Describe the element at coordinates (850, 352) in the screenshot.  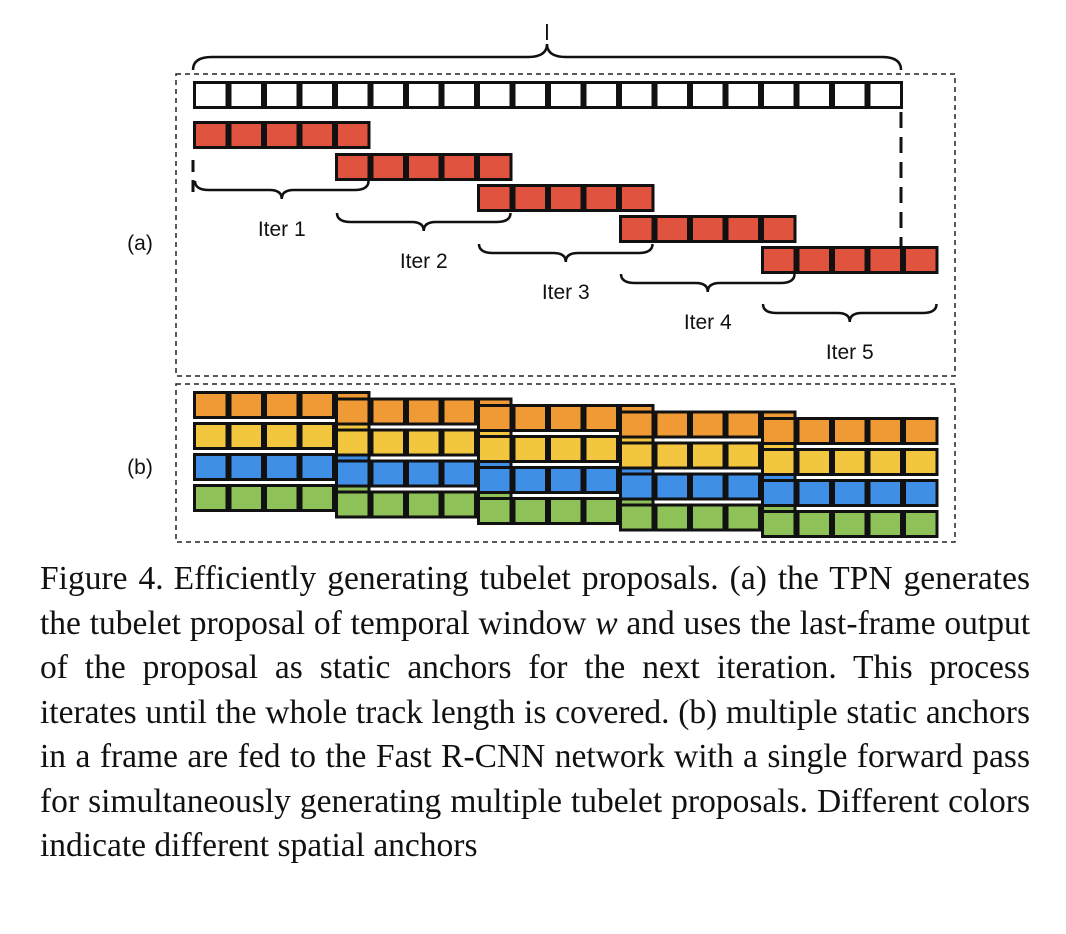
I see `iteration-label-5: Iter 5` at that location.